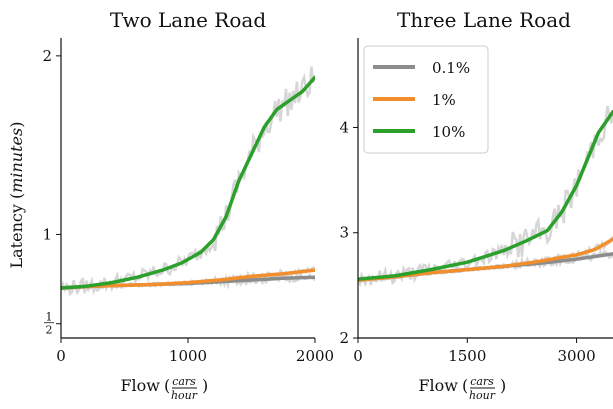 This screenshot has width=613, height=409. I want to click on left-x-unit-den: hour, so click(184, 395).